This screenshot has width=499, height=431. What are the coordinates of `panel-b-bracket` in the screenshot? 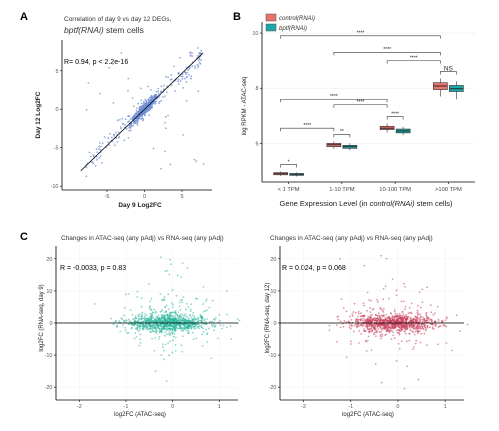 It's located at (342, 136).